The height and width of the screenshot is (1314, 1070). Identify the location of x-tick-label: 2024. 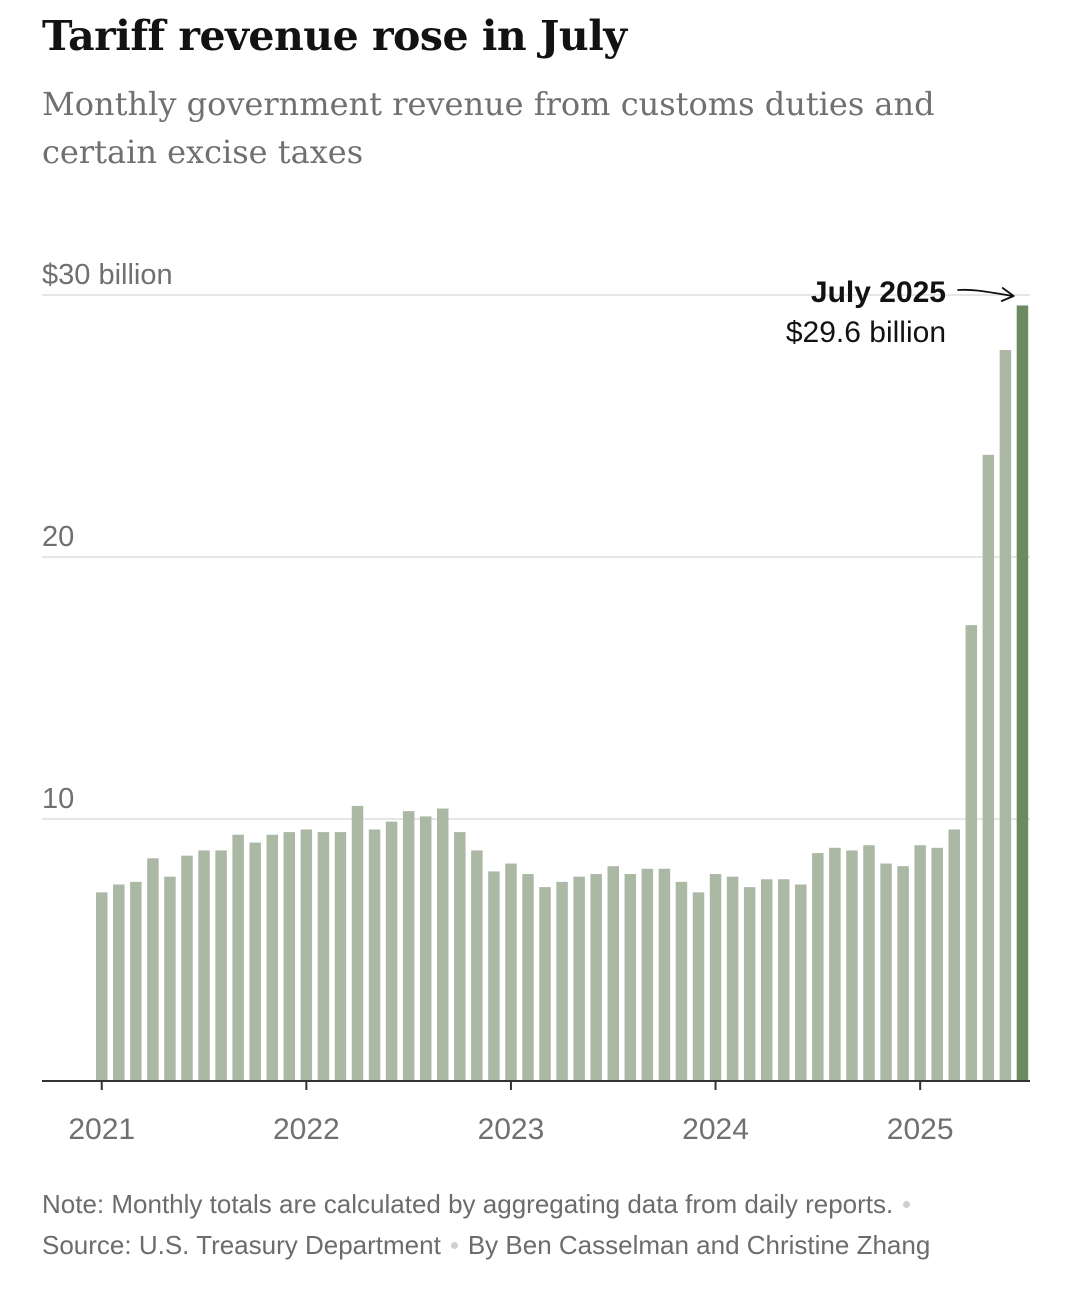
(715, 1129).